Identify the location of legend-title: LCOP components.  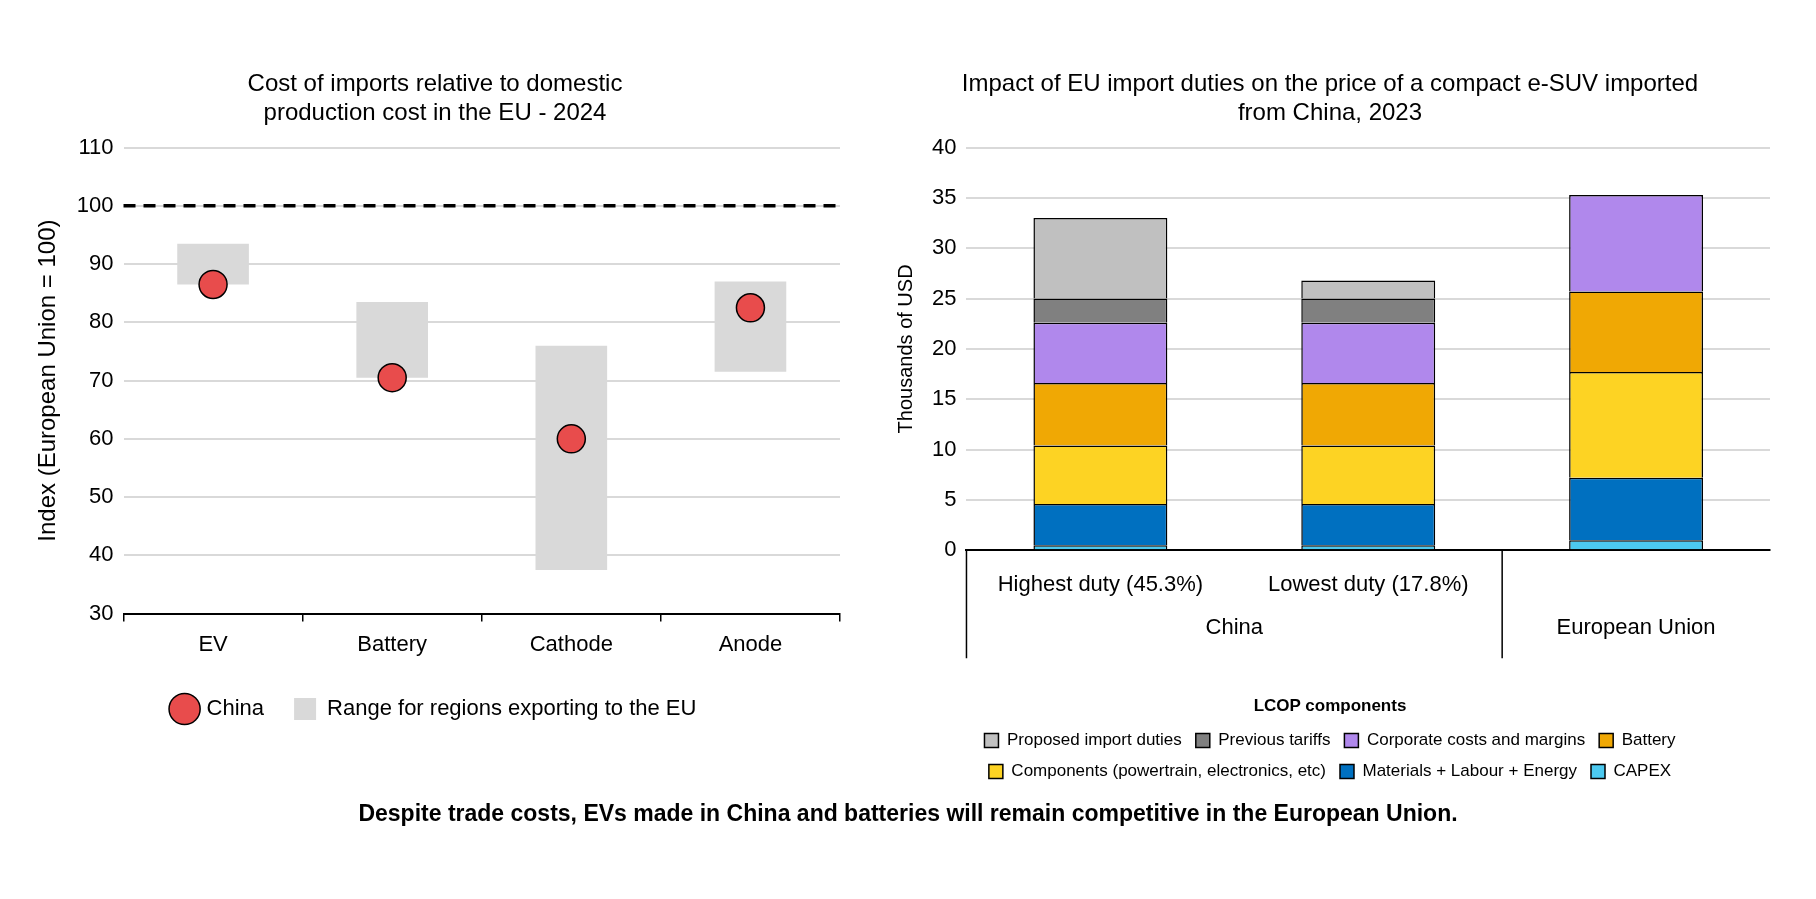
(1330, 705).